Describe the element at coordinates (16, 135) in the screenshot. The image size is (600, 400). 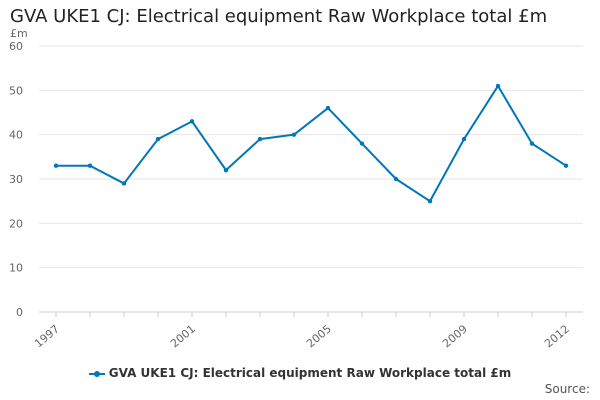
I see `y-tick-label: 40` at that location.